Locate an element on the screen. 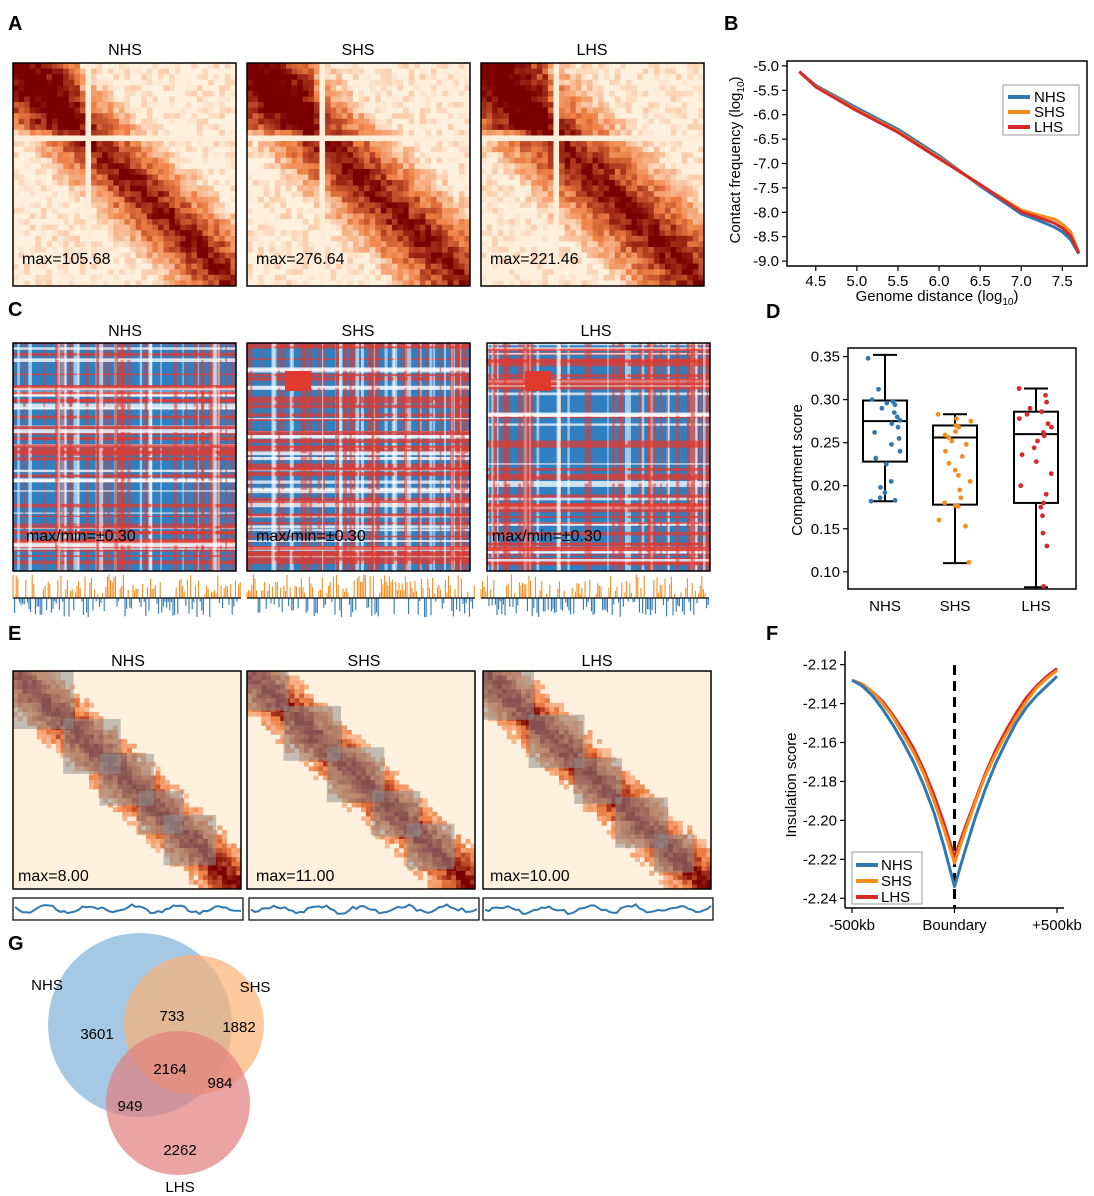 The image size is (1094, 1196). panel-e-max-nhs: max=8.00 is located at coordinates (53, 876).